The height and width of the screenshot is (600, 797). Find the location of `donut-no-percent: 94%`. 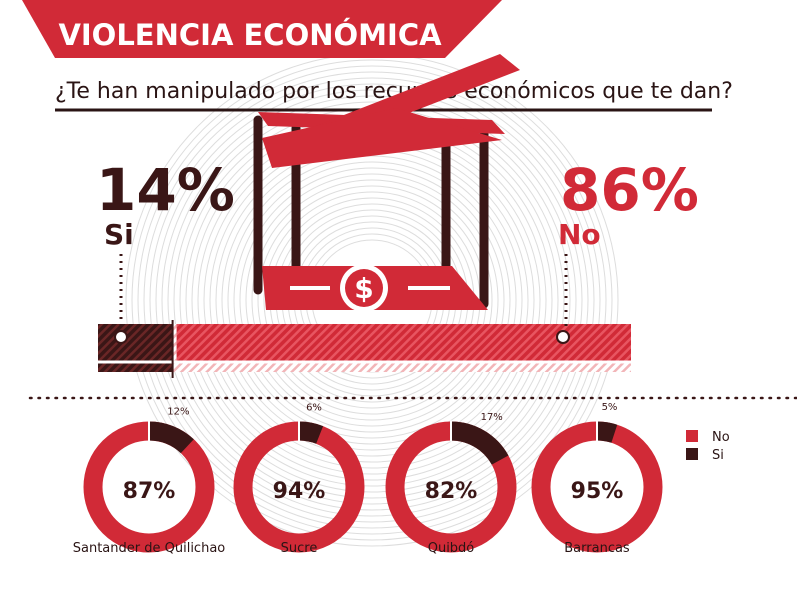

donut-no-percent: 94% is located at coordinates (299, 491).